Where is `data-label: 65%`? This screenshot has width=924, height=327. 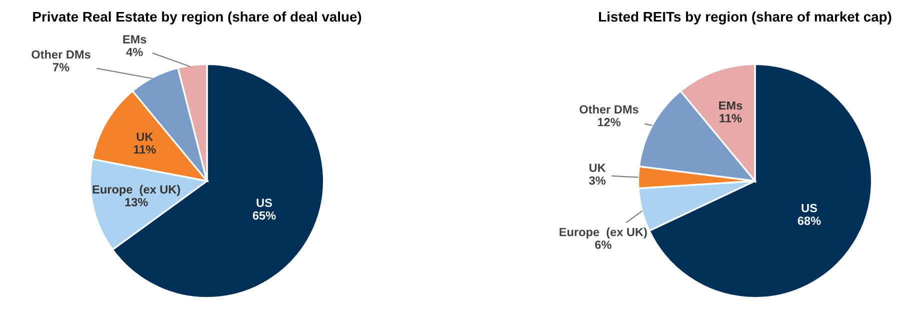
data-label: 65% is located at coordinates (264, 215).